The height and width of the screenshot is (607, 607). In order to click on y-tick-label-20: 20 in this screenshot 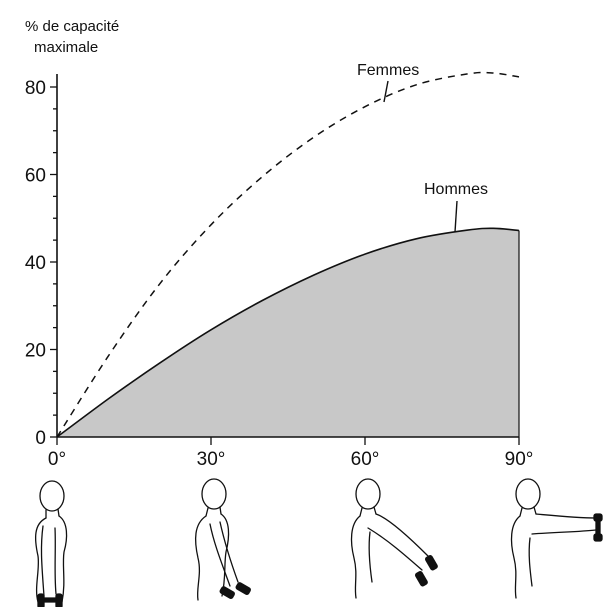, I will do `click(35, 351)`.